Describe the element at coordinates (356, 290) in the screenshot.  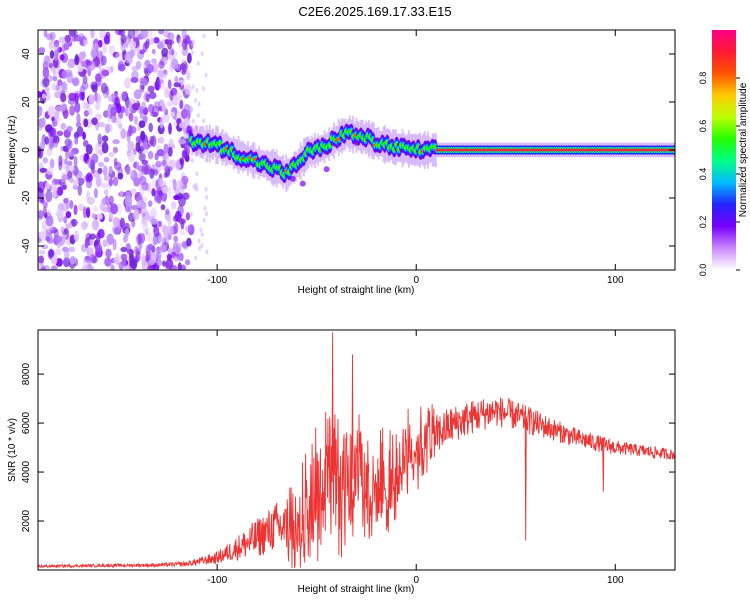
I see `spectrogram-xlabel: Height of straight line (km)` at that location.